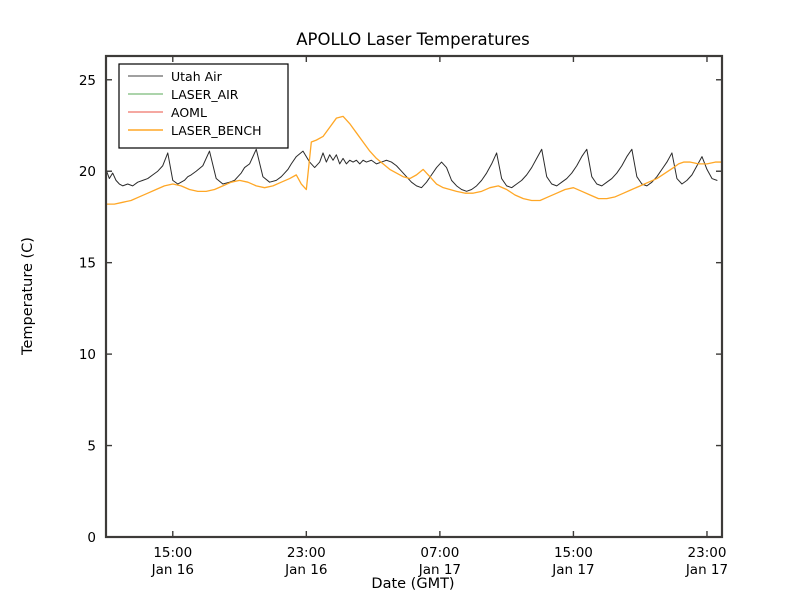 The width and height of the screenshot is (800, 600). I want to click on legend-label-laser-bench: LASER_BENCH, so click(216, 130).